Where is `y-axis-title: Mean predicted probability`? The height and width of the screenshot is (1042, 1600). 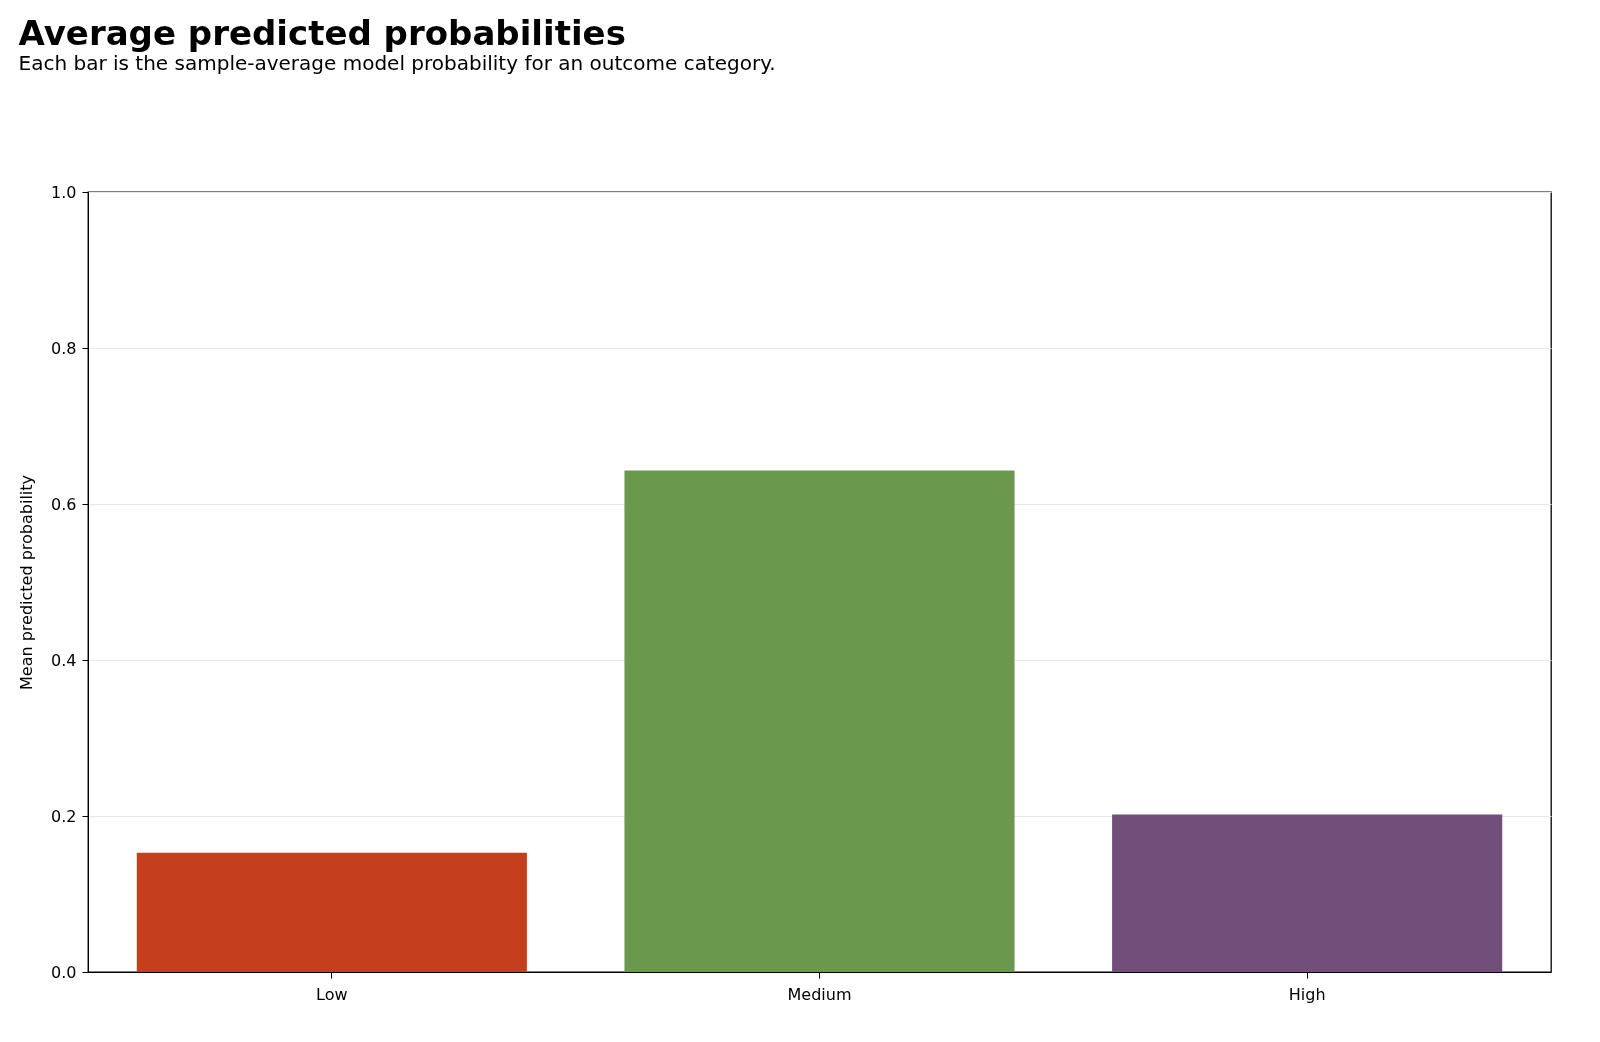 y-axis-title: Mean predicted probability is located at coordinates (27, 582).